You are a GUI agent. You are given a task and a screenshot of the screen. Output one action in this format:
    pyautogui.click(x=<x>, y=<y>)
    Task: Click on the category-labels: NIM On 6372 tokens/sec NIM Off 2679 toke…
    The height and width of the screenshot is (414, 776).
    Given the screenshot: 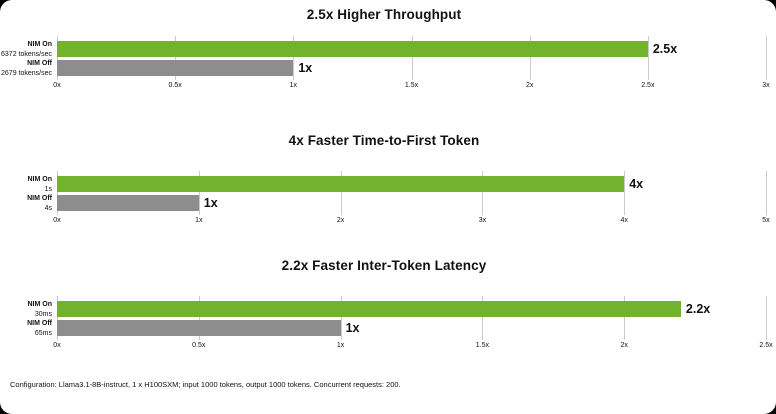 What is the action you would take?
    pyautogui.click(x=29, y=58)
    